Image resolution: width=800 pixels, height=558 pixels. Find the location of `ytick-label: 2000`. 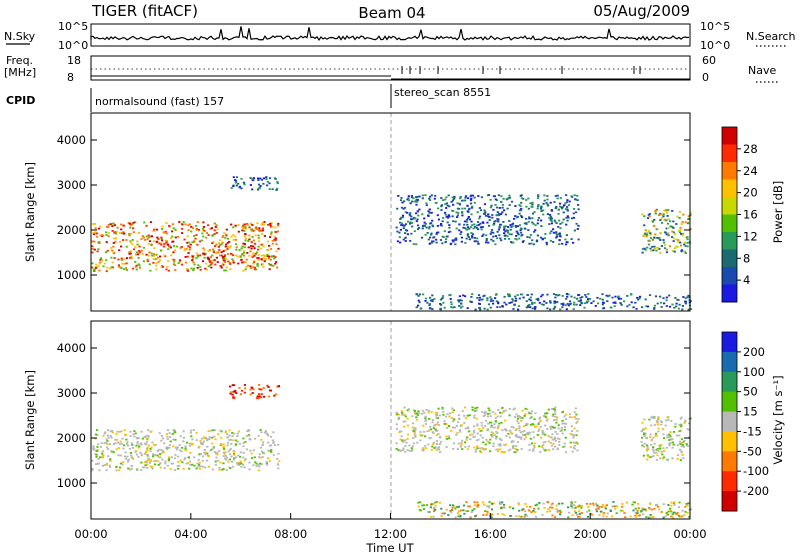

ytick-label: 2000 is located at coordinates (71, 438).